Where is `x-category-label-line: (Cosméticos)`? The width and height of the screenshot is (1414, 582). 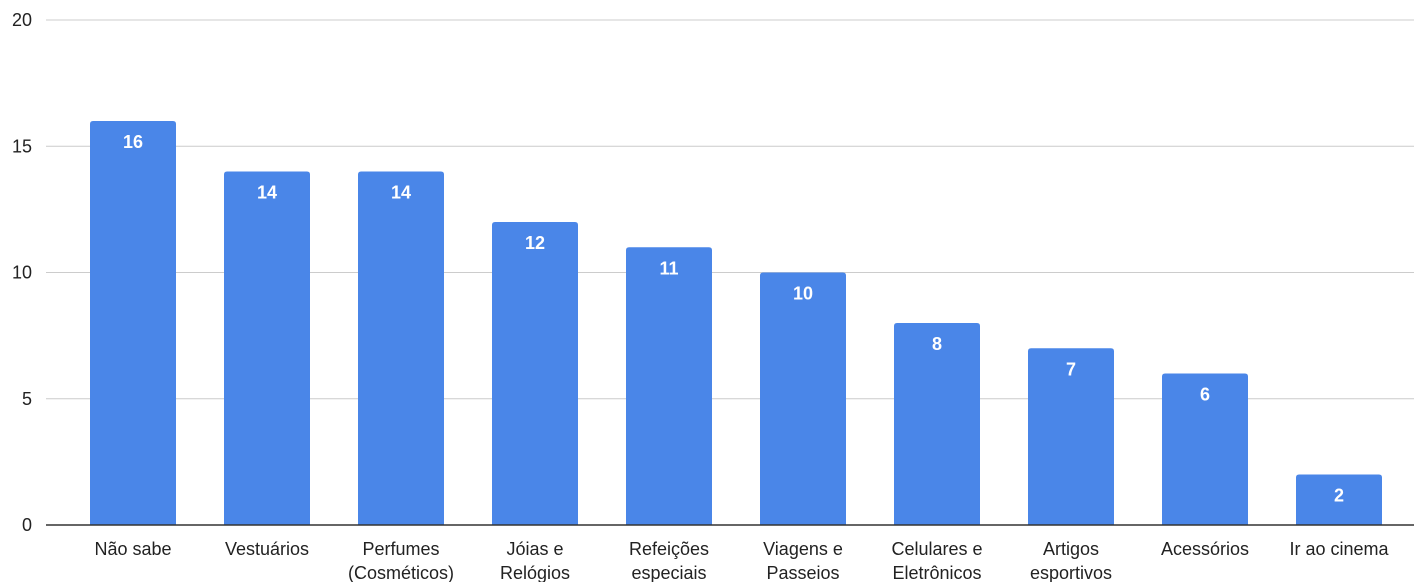
x-category-label-line: (Cosméticos) is located at coordinates (401, 572).